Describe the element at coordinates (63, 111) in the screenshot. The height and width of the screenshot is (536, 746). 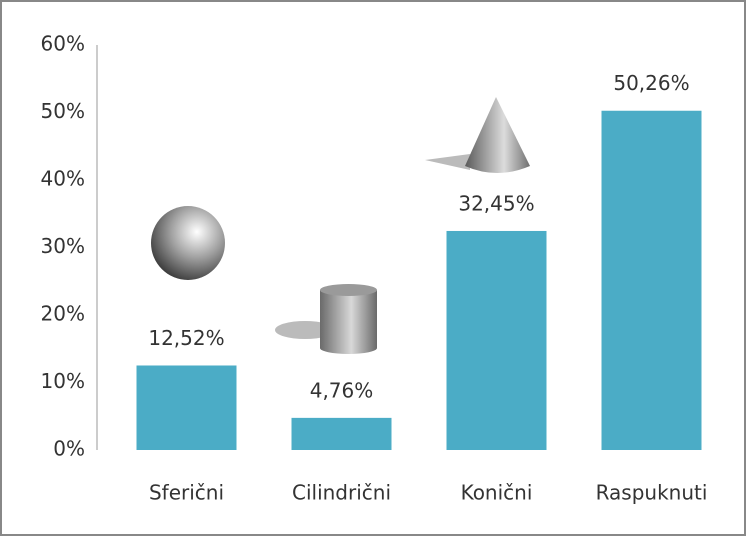
I see `y-tick-label: 50%` at that location.